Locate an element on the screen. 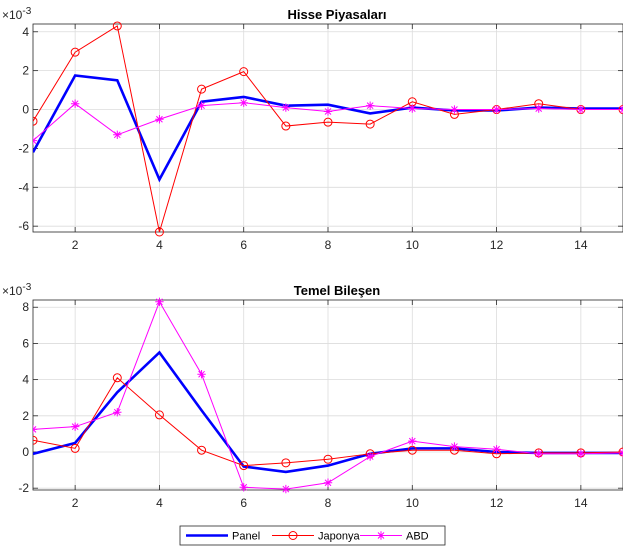  chart-title: Temel Bileşen is located at coordinates (337, 290).